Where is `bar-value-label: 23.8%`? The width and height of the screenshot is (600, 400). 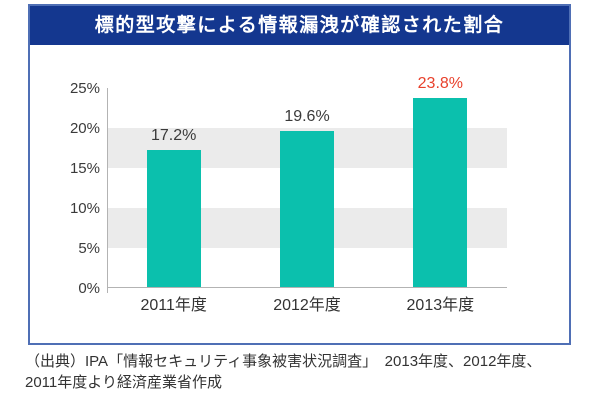
bar-value-label: 23.8% is located at coordinates (440, 83).